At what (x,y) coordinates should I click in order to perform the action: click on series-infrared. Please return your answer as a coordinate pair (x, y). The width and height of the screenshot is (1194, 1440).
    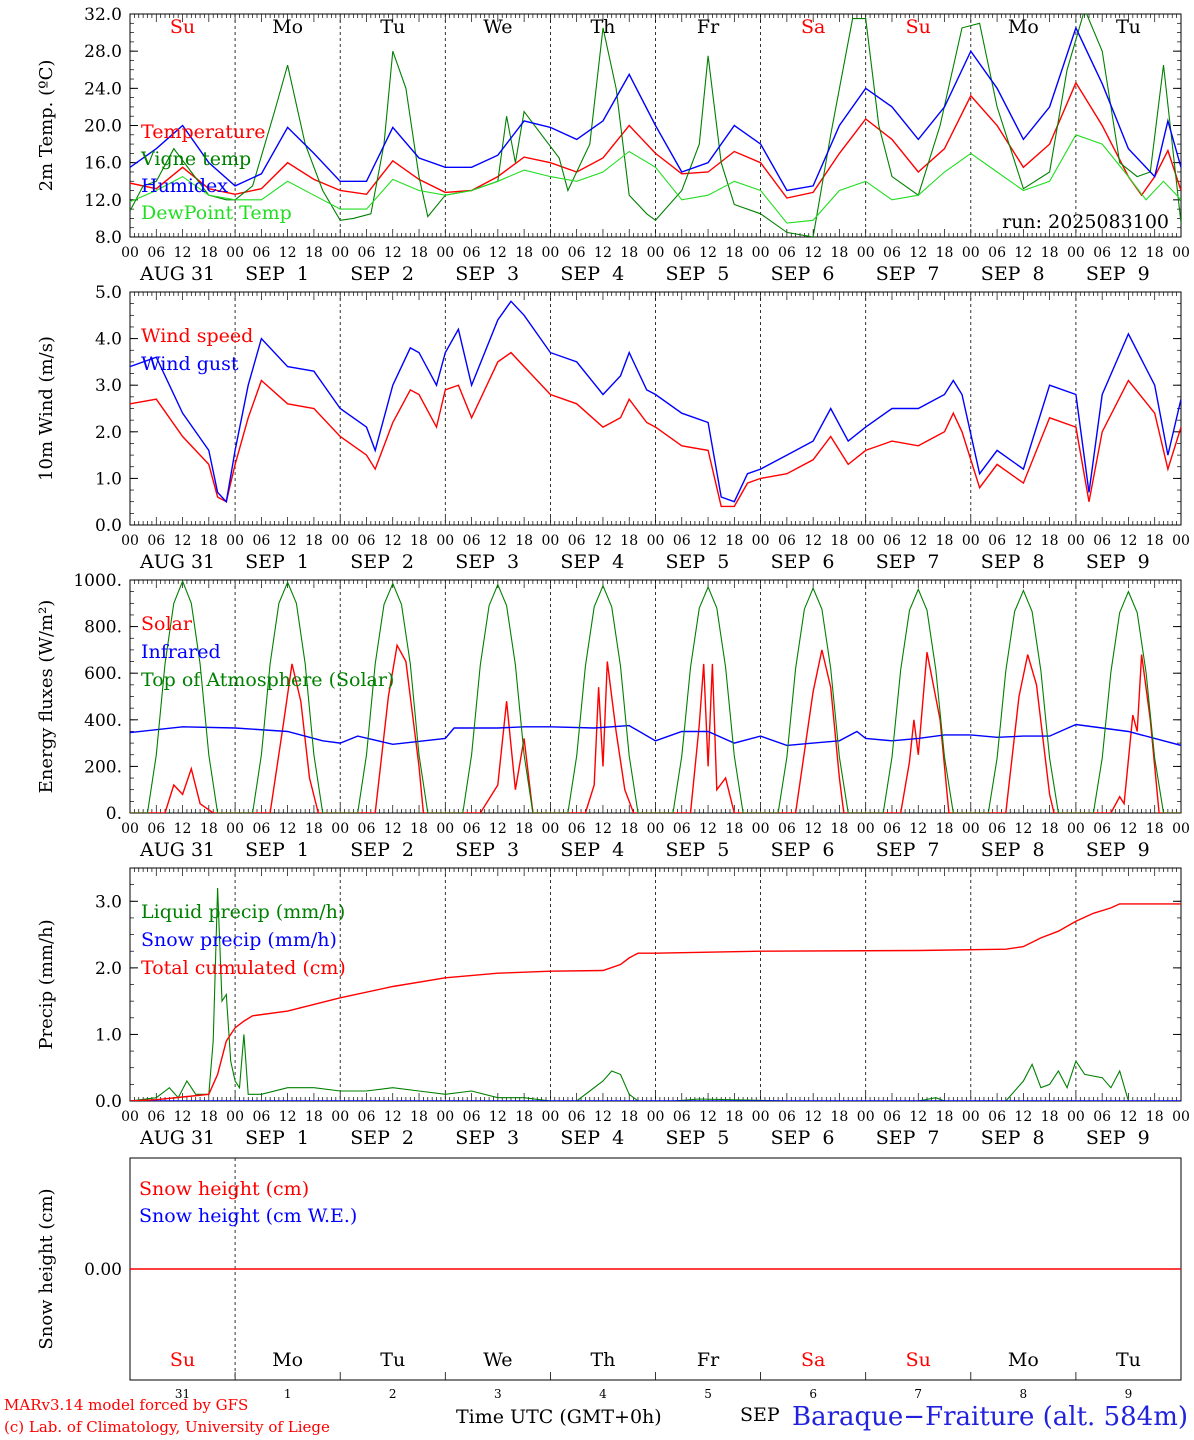
    Looking at the image, I should click on (655, 735).